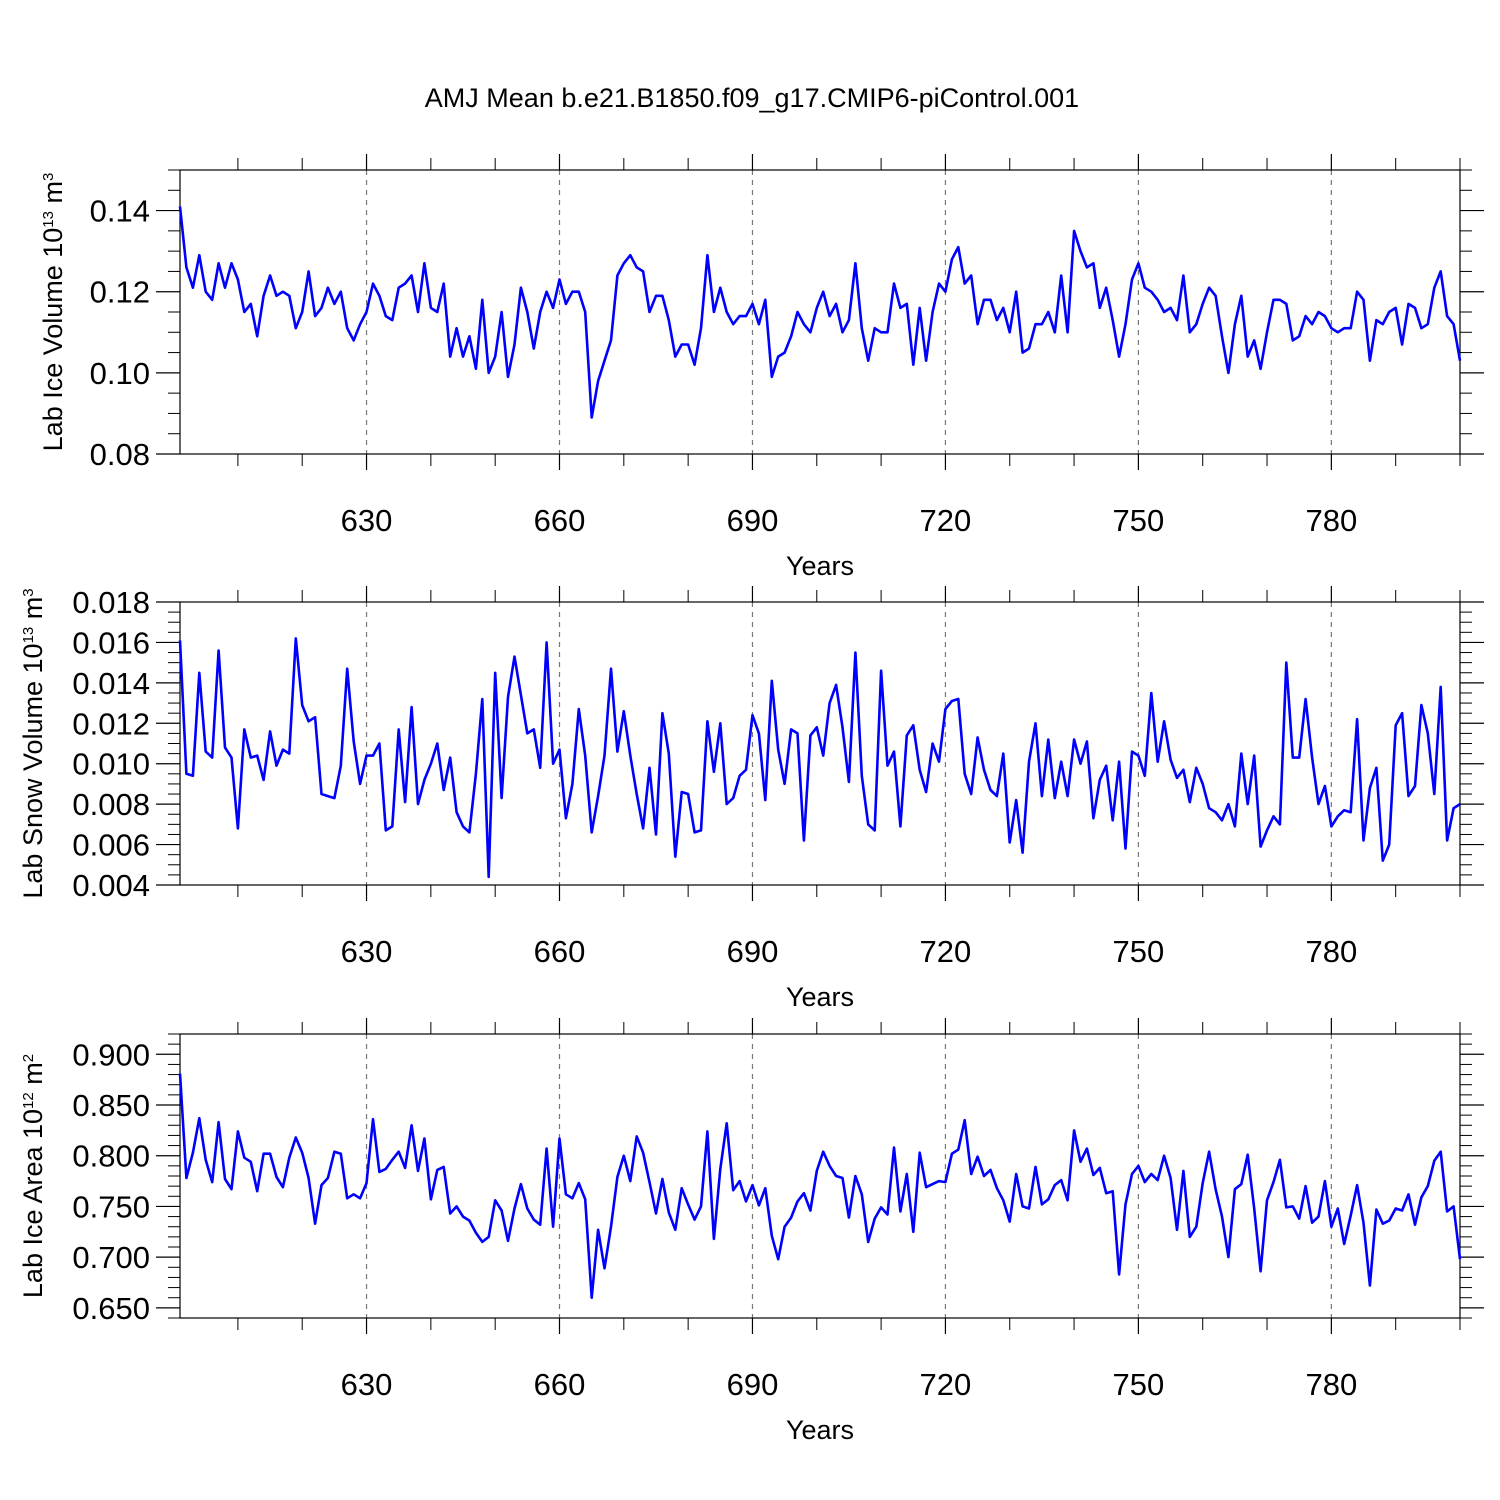  I want to click on y-tick-label: 0.006, so click(111, 845).